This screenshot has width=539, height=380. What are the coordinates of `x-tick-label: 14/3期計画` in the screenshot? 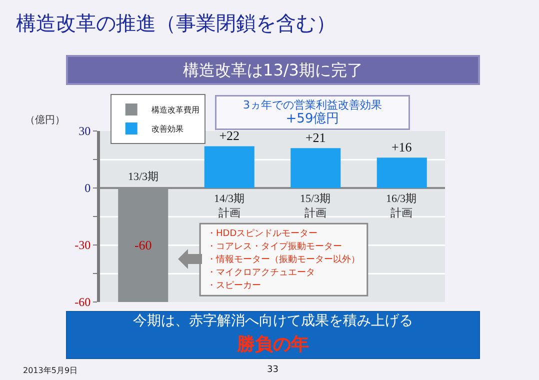 It's located at (229, 206).